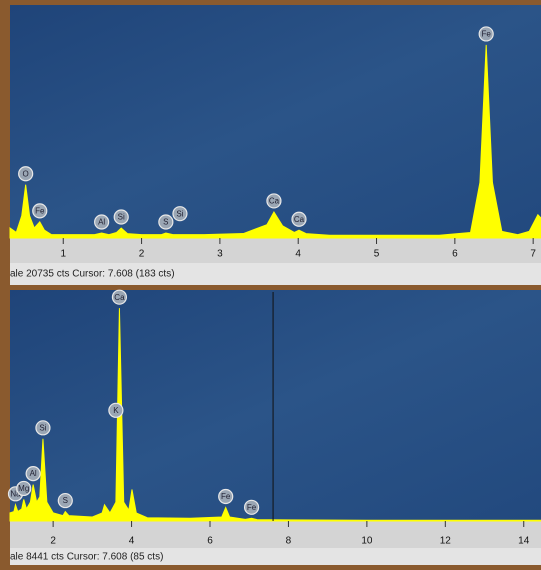 The height and width of the screenshot is (570, 541). I want to click on x-tick-label: 3, so click(220, 254).